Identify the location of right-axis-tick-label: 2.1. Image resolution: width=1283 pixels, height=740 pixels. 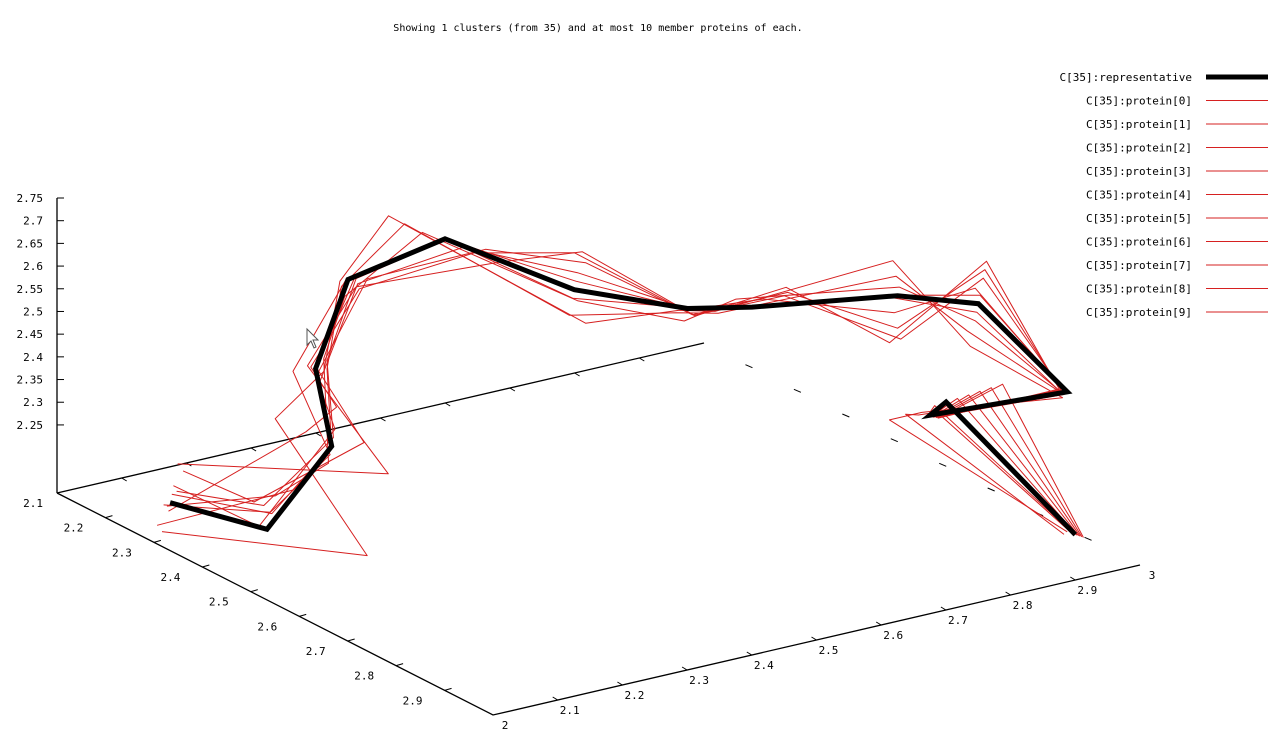
(570, 710).